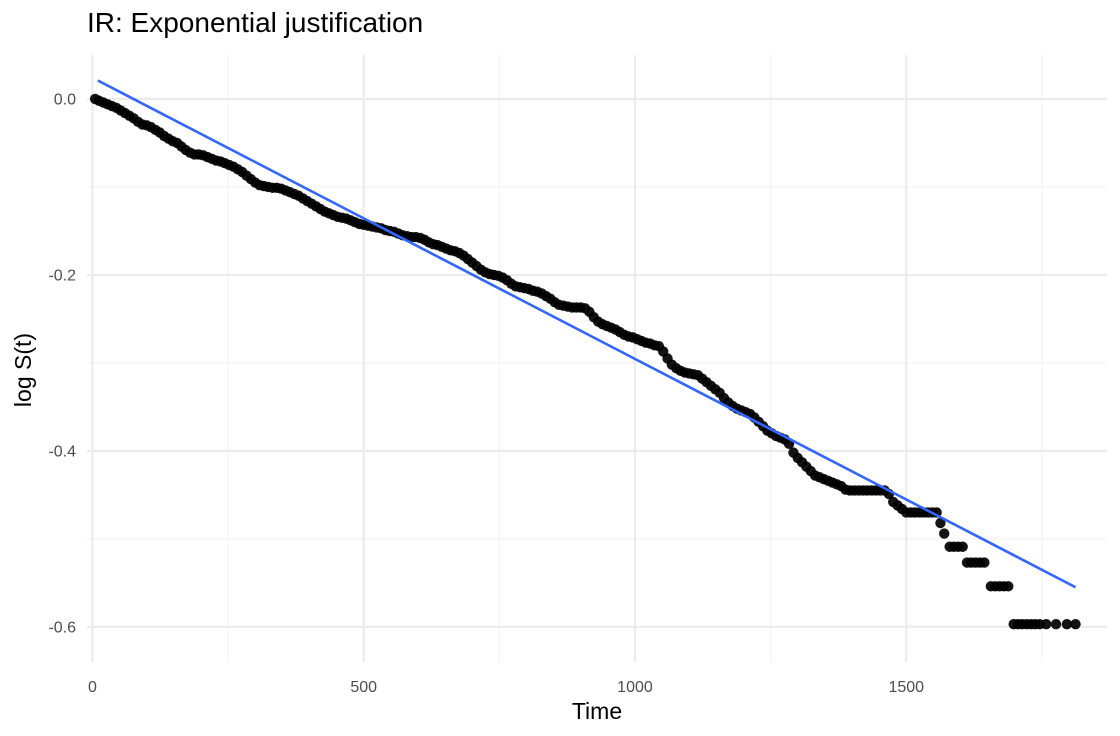 Image resolution: width=1120 pixels, height=736 pixels. Describe the element at coordinates (92, 687) in the screenshot. I see `x-tick-label-0: 0` at that location.